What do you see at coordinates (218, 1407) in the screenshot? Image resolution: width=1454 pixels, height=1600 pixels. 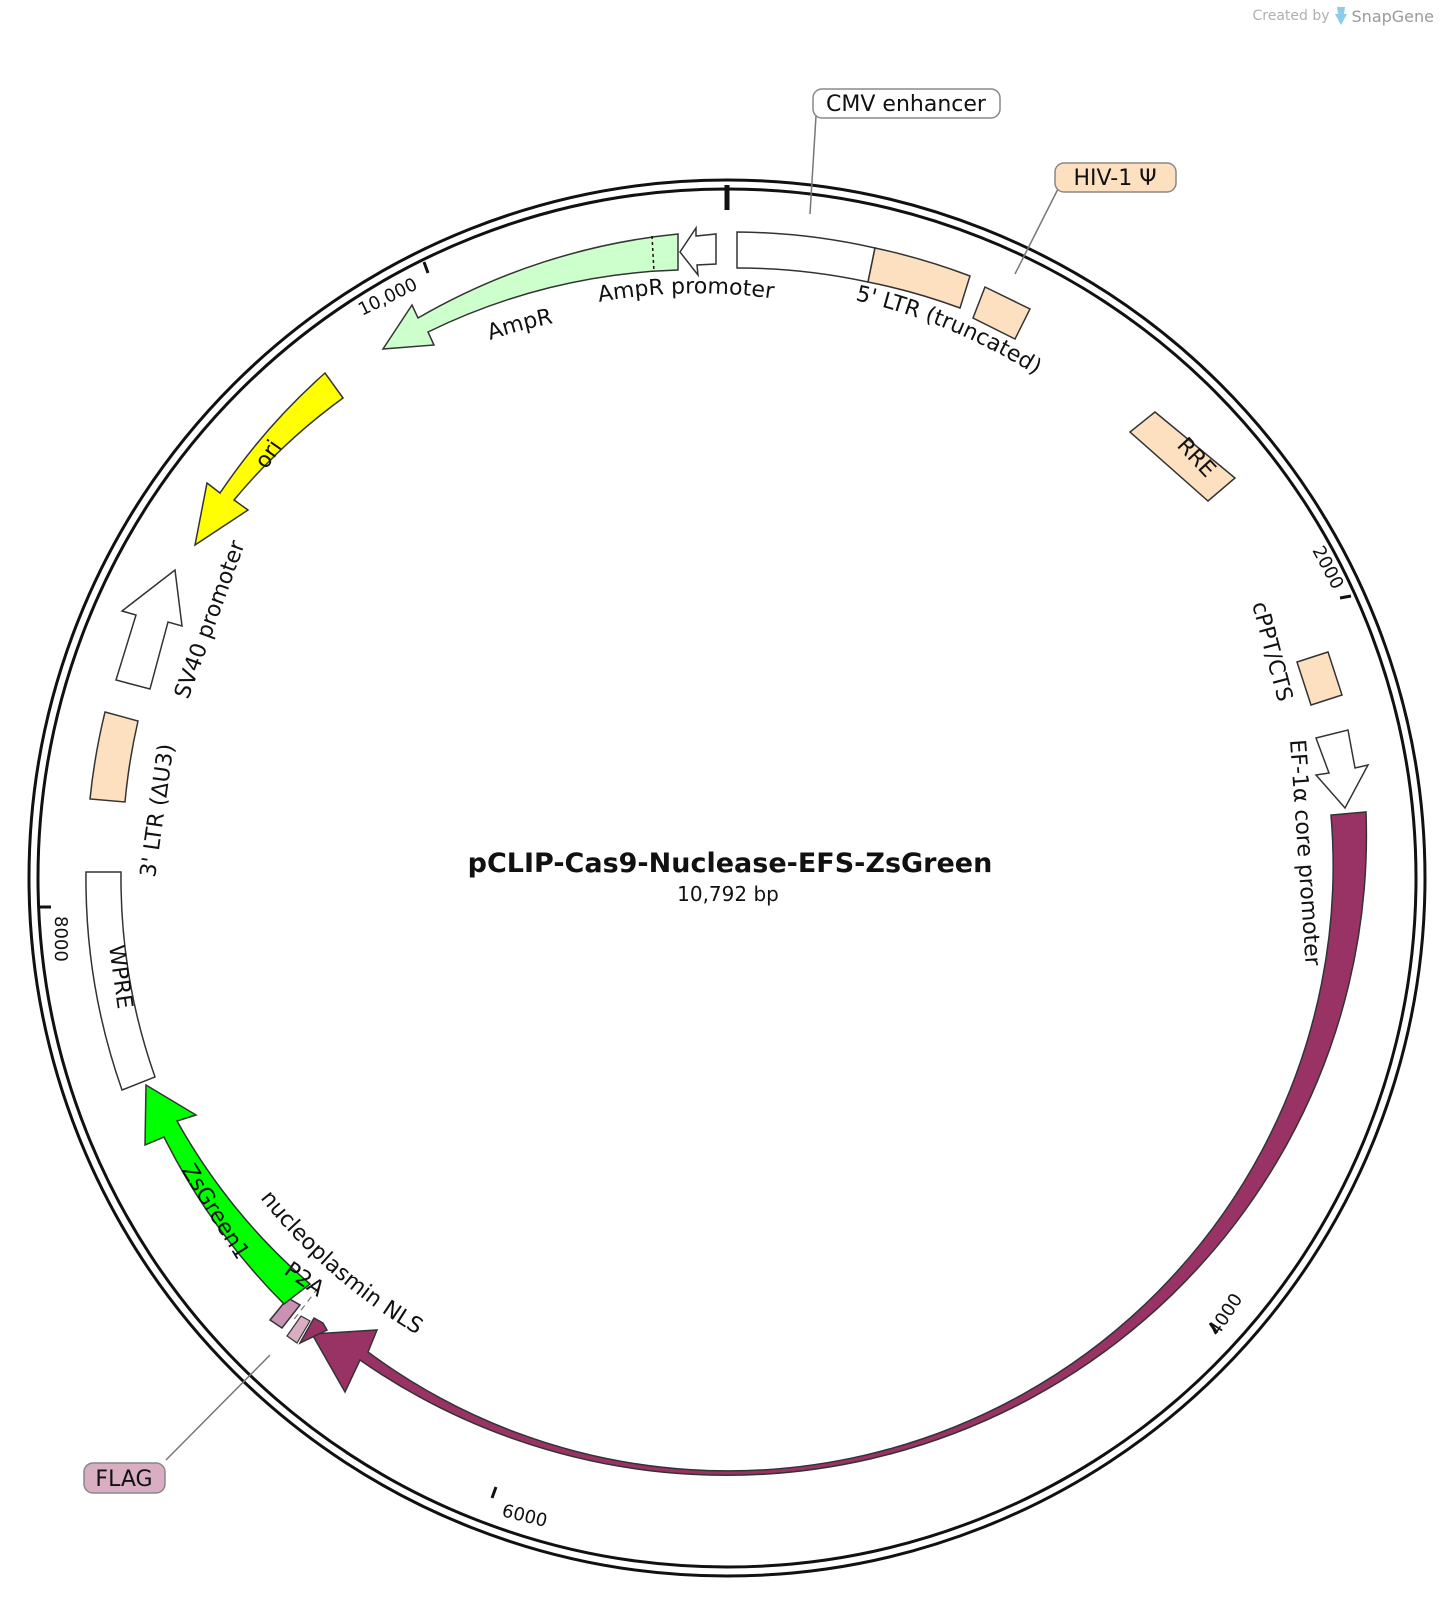 I see `flag-leader` at bounding box center [218, 1407].